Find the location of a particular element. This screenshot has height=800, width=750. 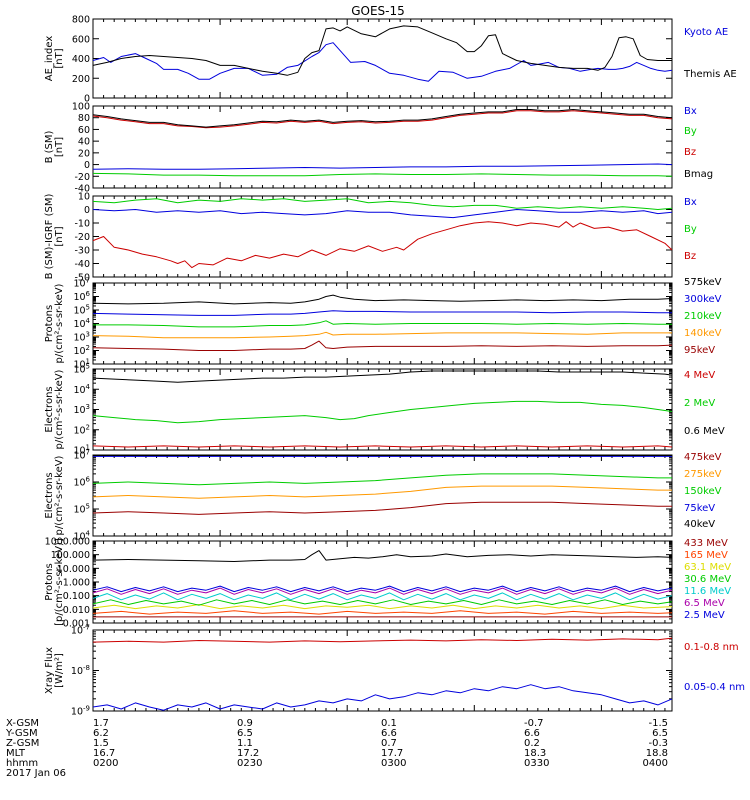

orbit-value: 17.2 is located at coordinates (248, 753).